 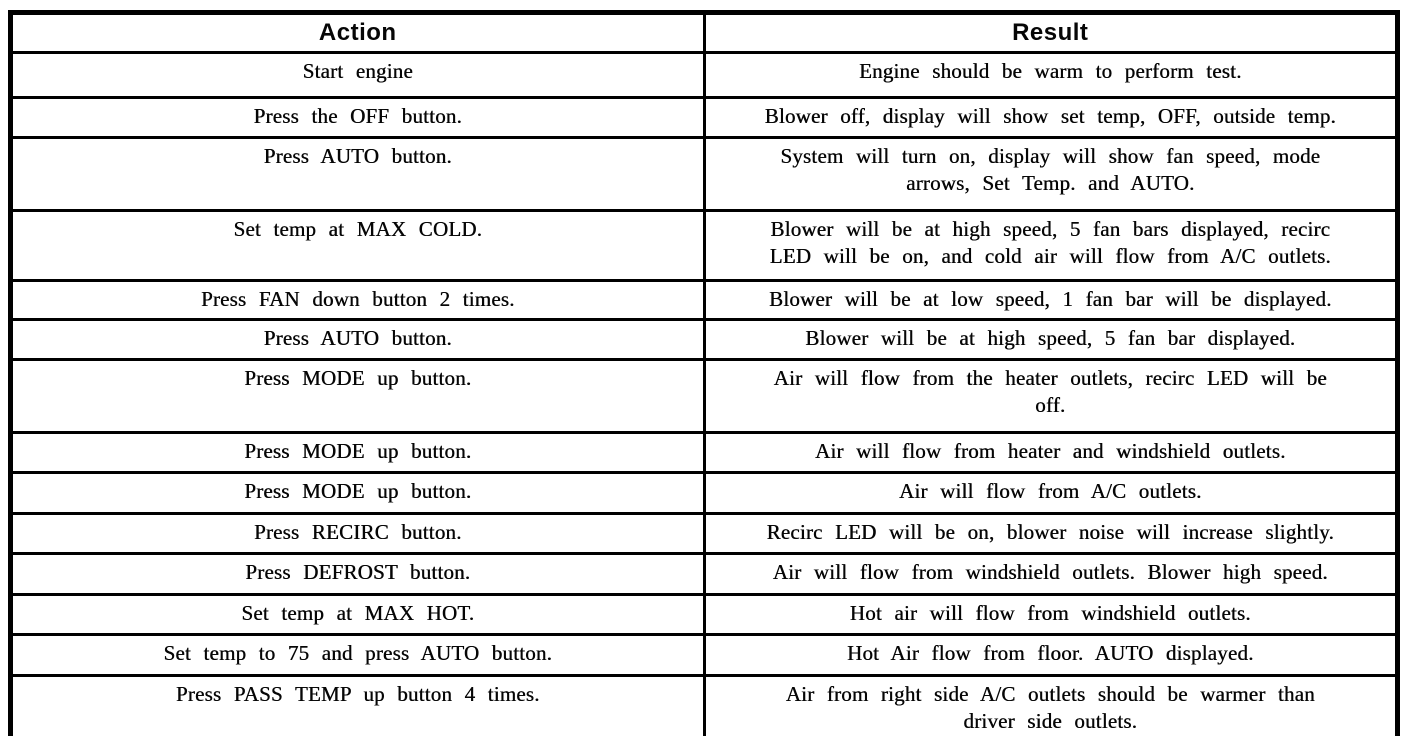 I want to click on column-header-action: Action, so click(x=357, y=32).